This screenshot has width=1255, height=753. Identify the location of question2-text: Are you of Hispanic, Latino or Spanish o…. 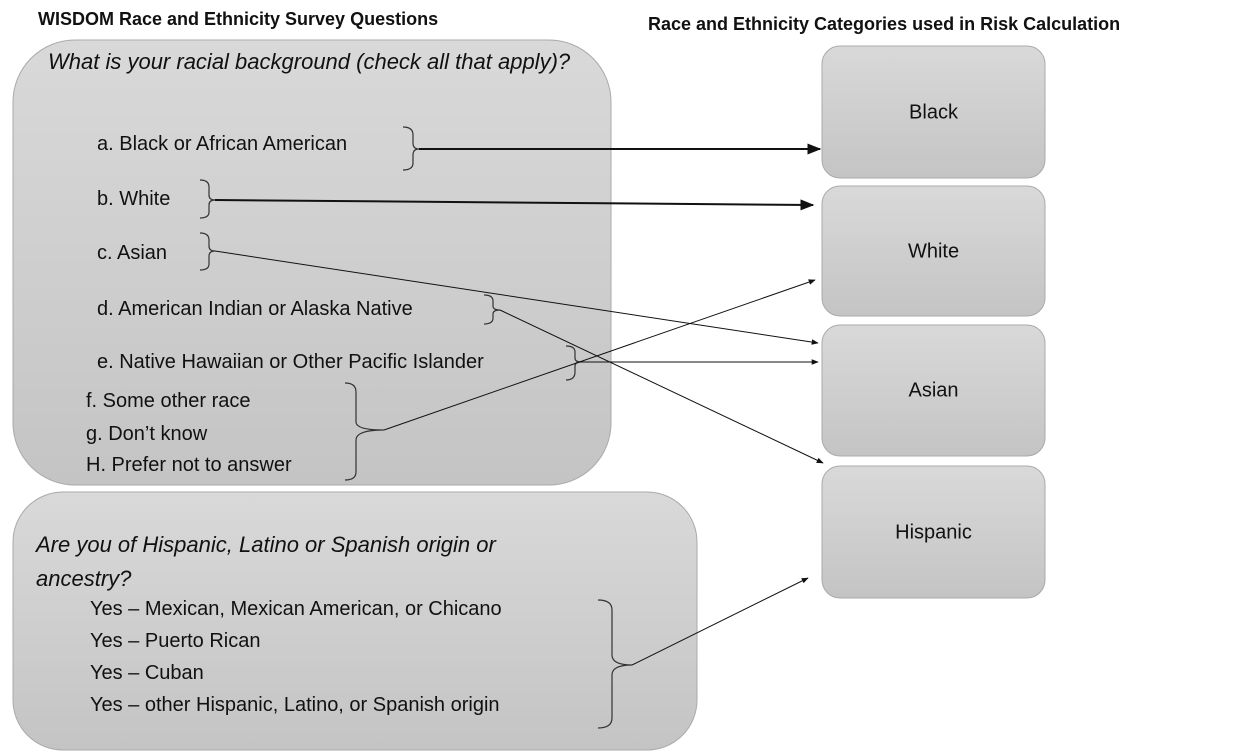
(266, 561).